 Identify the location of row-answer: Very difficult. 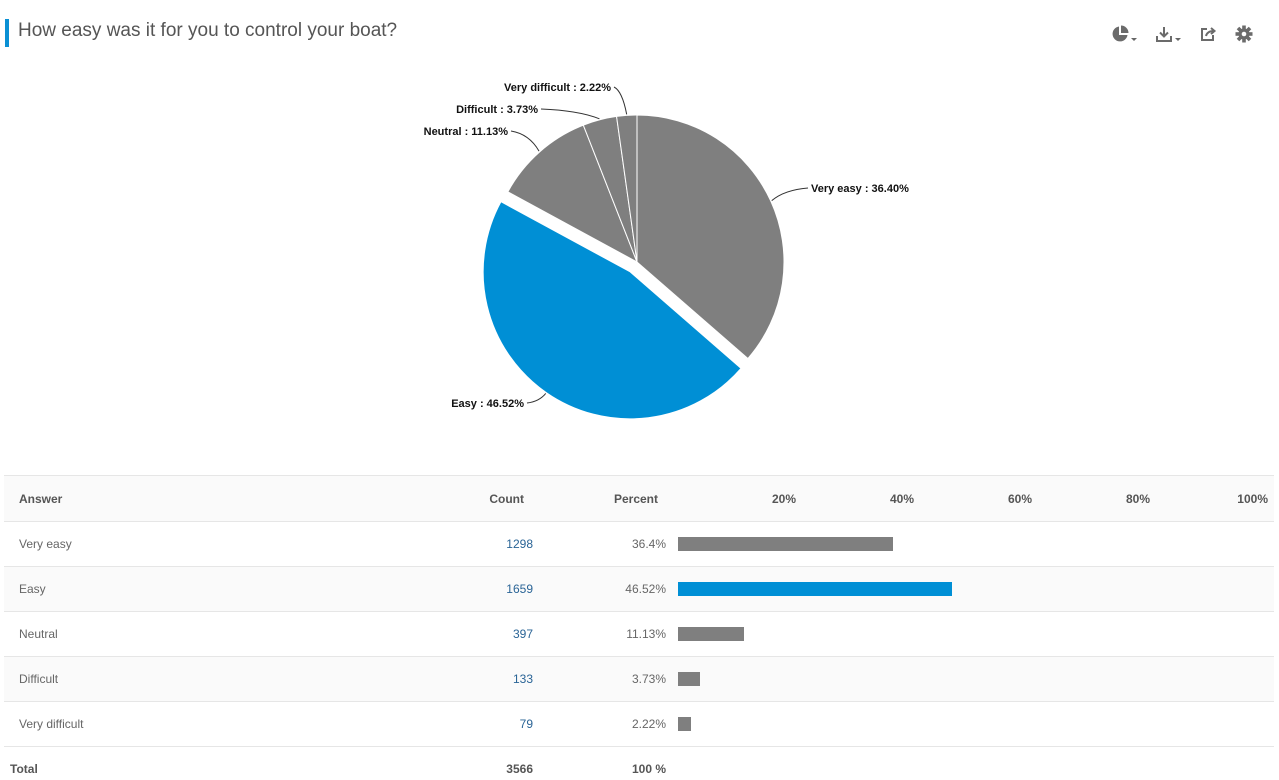
(51, 724).